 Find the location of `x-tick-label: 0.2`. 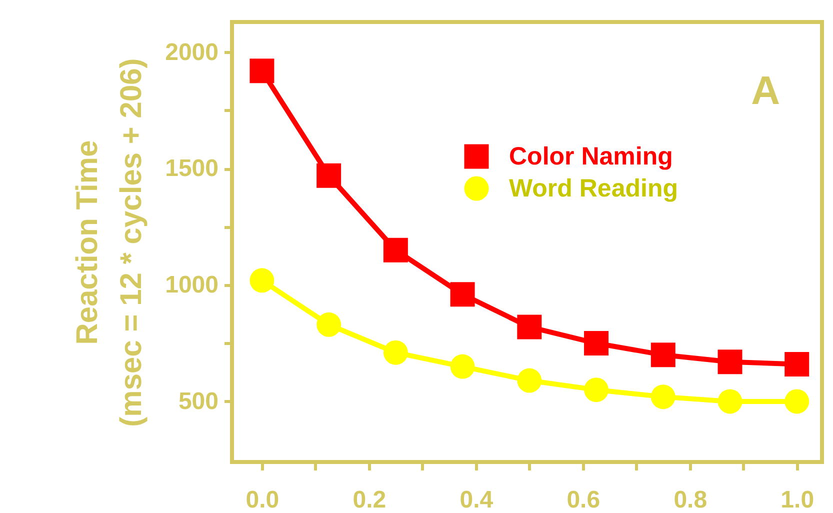

x-tick-label: 0.2 is located at coordinates (369, 499).